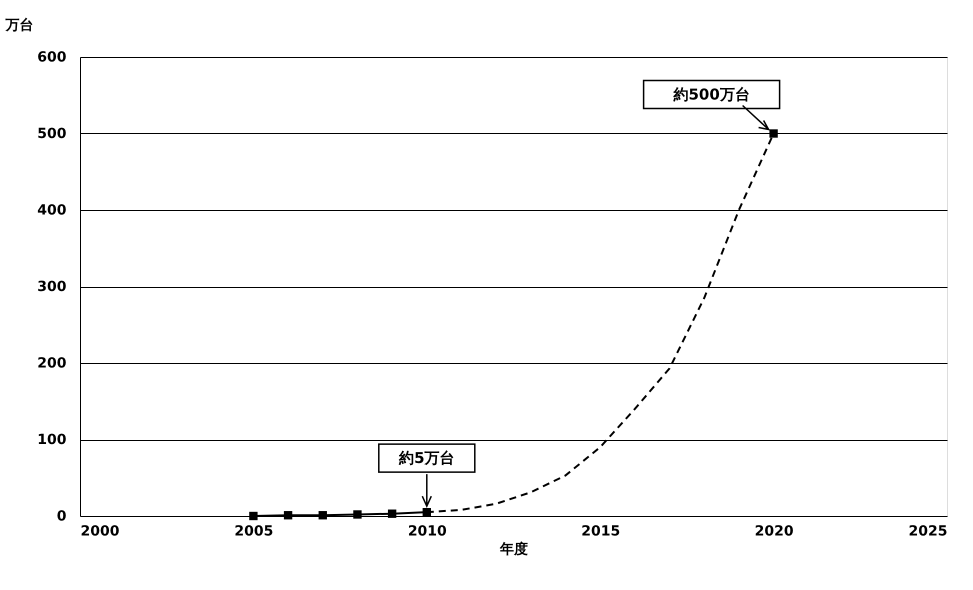 This screenshot has height=590, width=973. What do you see at coordinates (428, 532) in the screenshot?
I see `x-tick-label: 2010` at bounding box center [428, 532].